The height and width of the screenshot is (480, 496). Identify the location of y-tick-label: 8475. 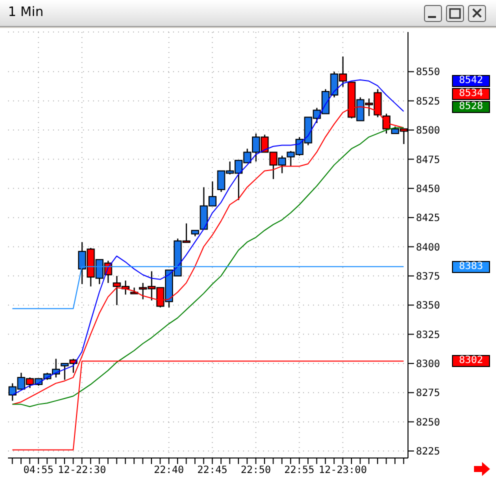
(428, 160).